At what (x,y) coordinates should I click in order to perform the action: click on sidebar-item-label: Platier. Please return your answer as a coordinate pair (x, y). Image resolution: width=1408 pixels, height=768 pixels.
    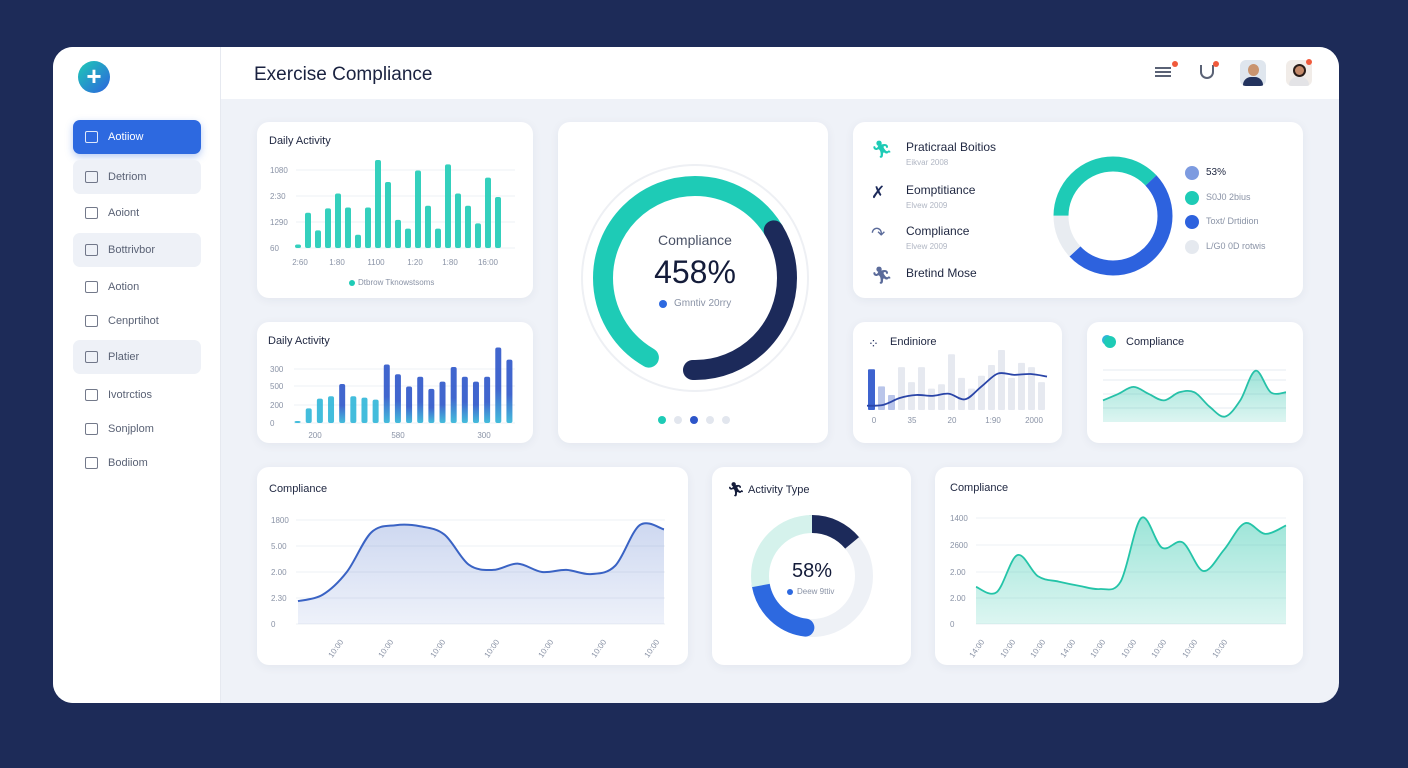
    Looking at the image, I should click on (124, 357).